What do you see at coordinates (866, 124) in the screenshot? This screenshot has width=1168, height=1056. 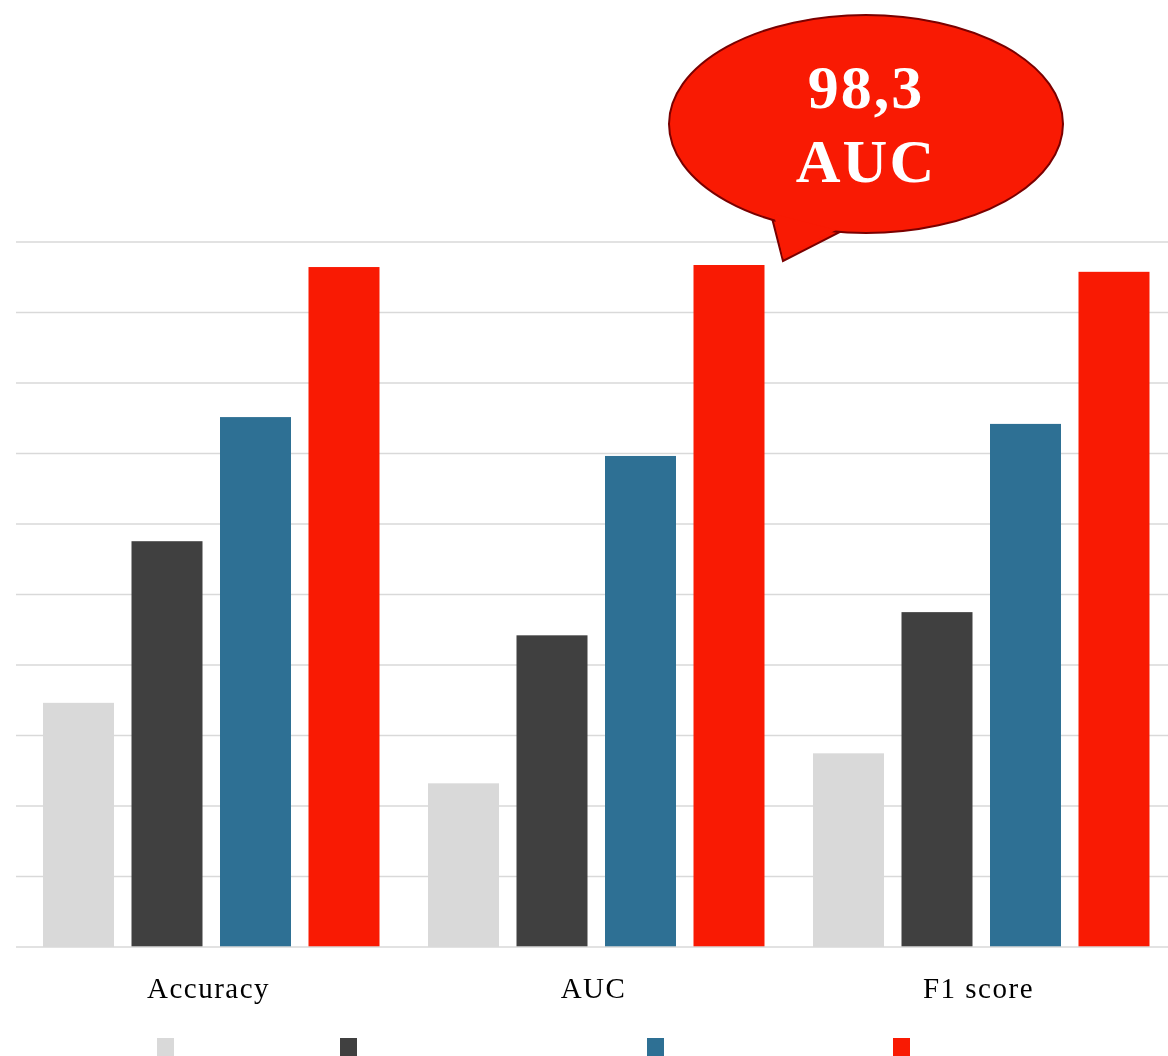 I see `text: 98,3 AUC` at bounding box center [866, 124].